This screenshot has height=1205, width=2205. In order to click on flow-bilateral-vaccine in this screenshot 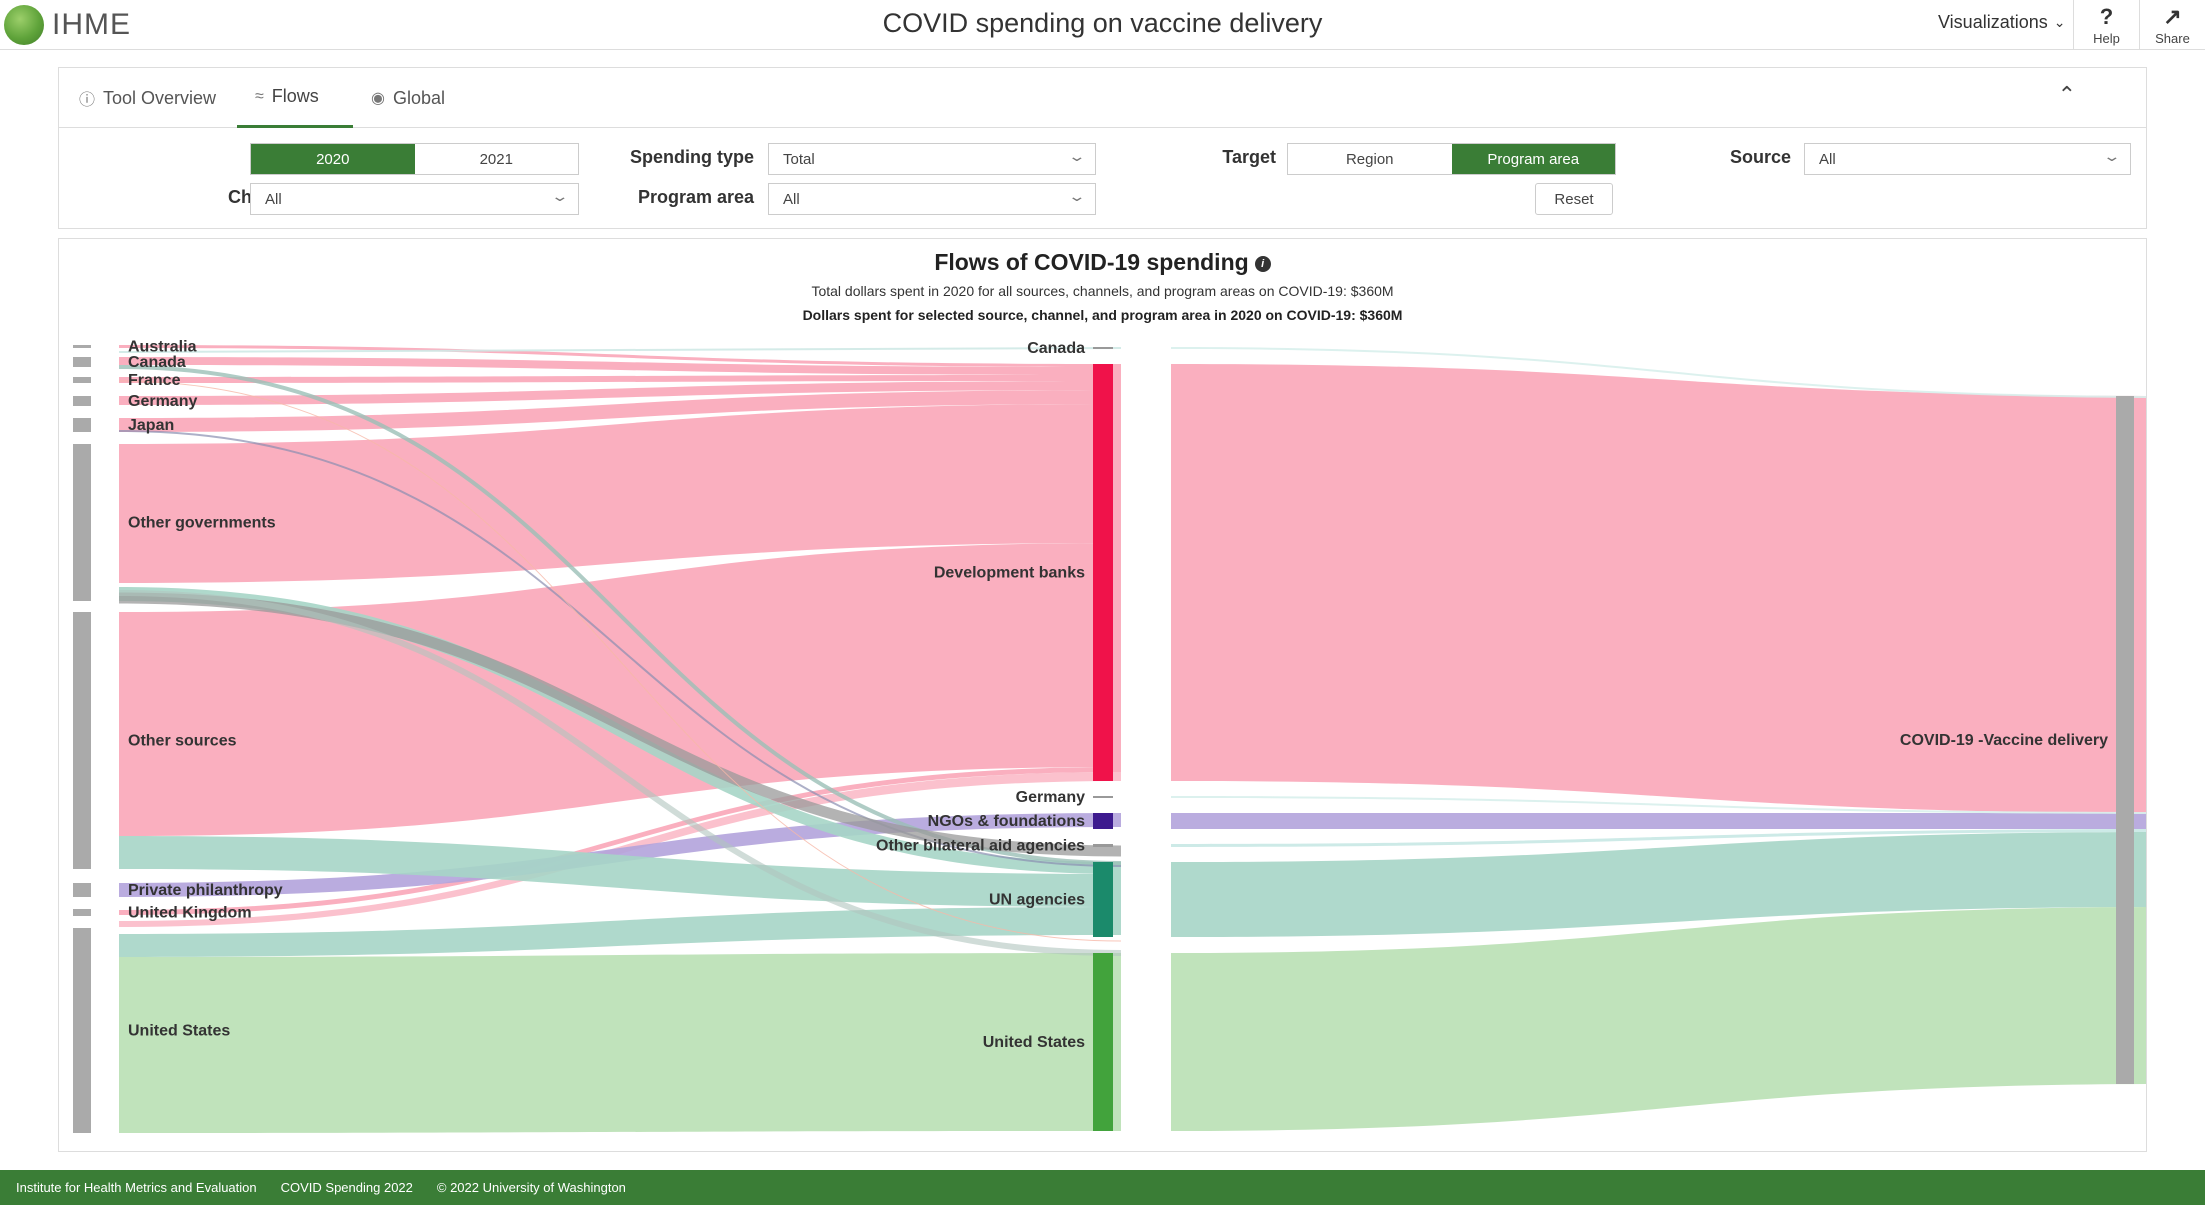, I will do `click(1658, 838)`.